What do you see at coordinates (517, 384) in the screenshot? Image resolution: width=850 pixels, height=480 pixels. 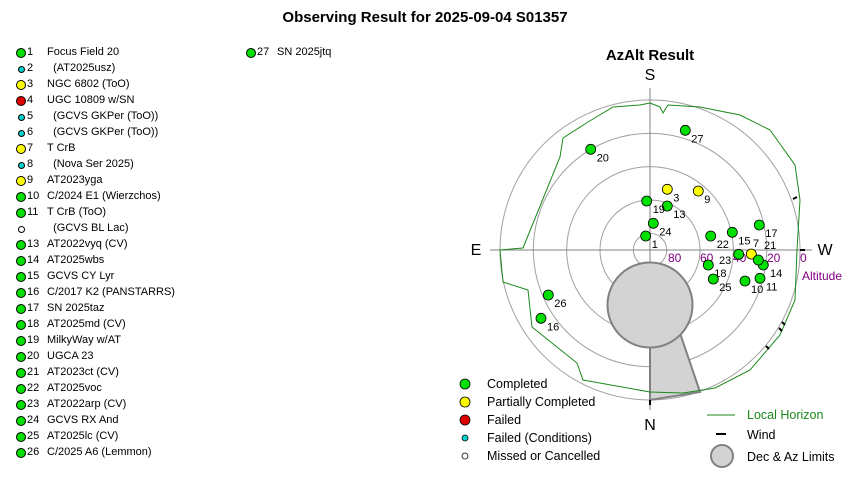 I see `legend-completed: Completed` at bounding box center [517, 384].